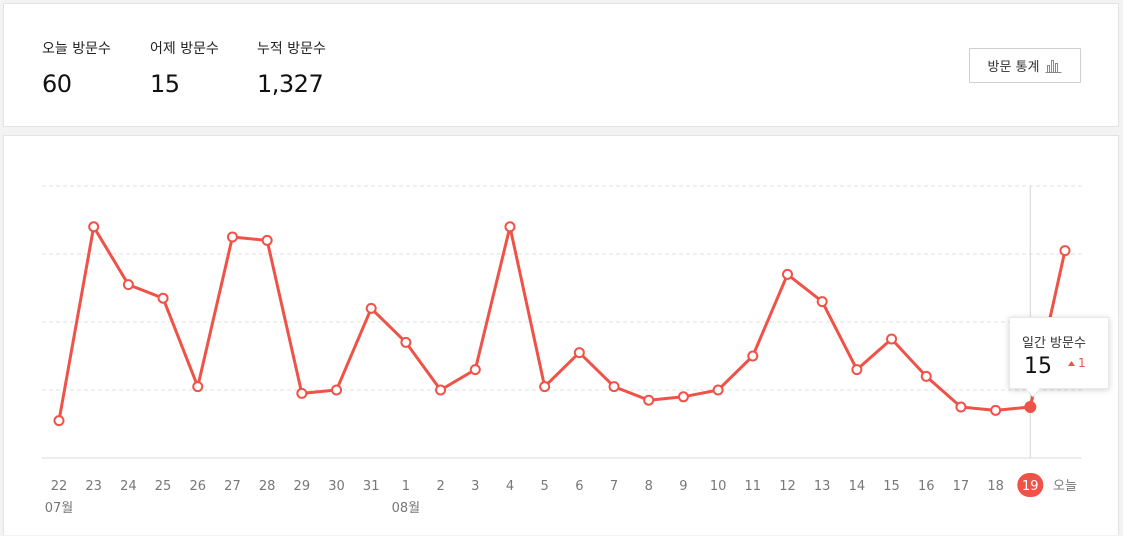 The width and height of the screenshot is (1123, 536). What do you see at coordinates (302, 486) in the screenshot?
I see `x-tick-label: 29` at bounding box center [302, 486].